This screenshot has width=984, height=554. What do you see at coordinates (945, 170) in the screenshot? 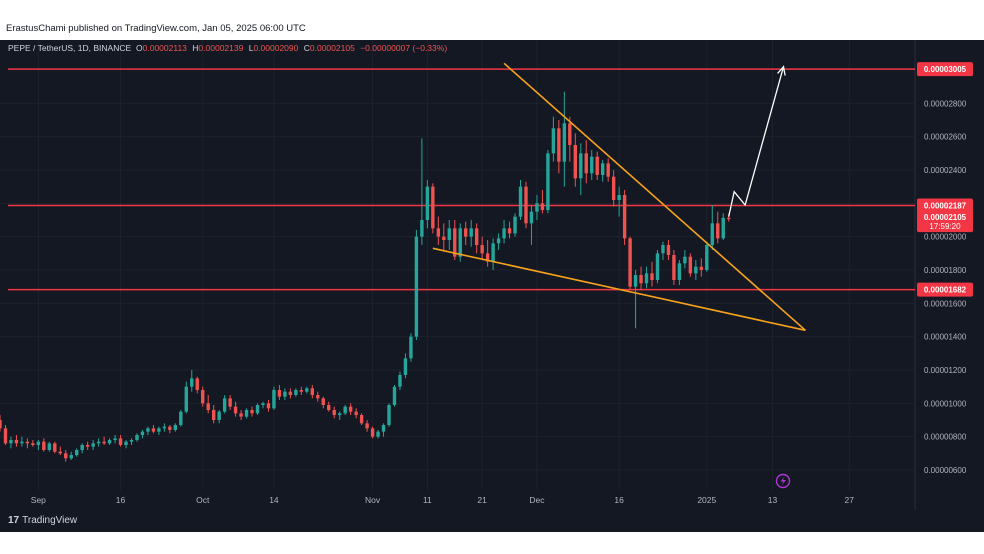
I see `price-tick-label: 0.00002400` at bounding box center [945, 170].